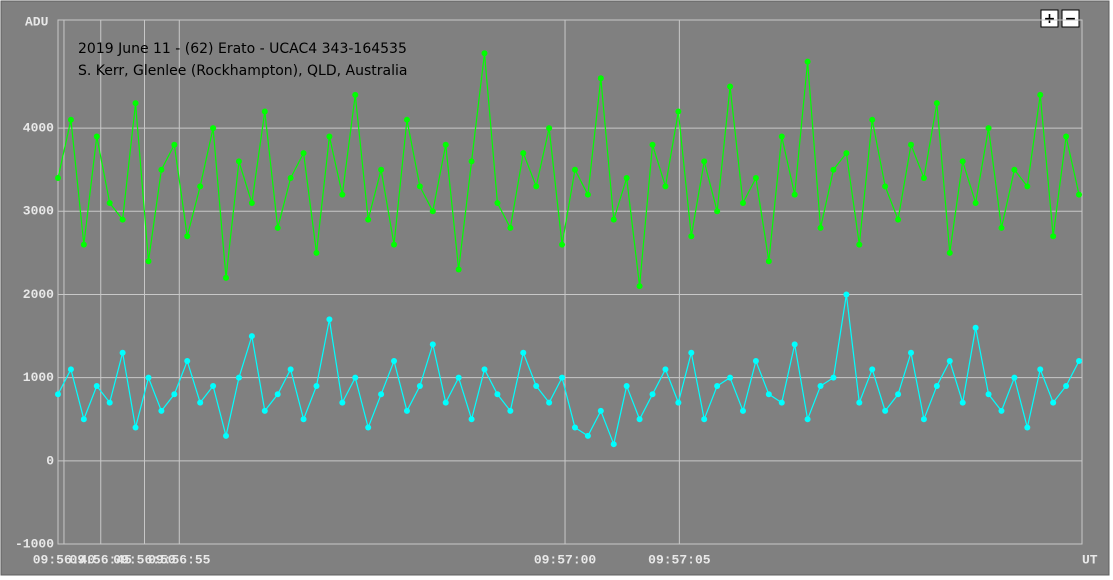  I want to click on y-tick-label: 0, so click(50, 460).